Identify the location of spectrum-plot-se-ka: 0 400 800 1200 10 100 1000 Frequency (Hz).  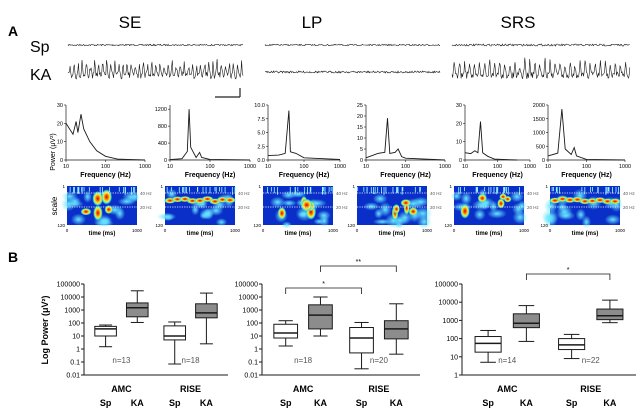
(205, 142).